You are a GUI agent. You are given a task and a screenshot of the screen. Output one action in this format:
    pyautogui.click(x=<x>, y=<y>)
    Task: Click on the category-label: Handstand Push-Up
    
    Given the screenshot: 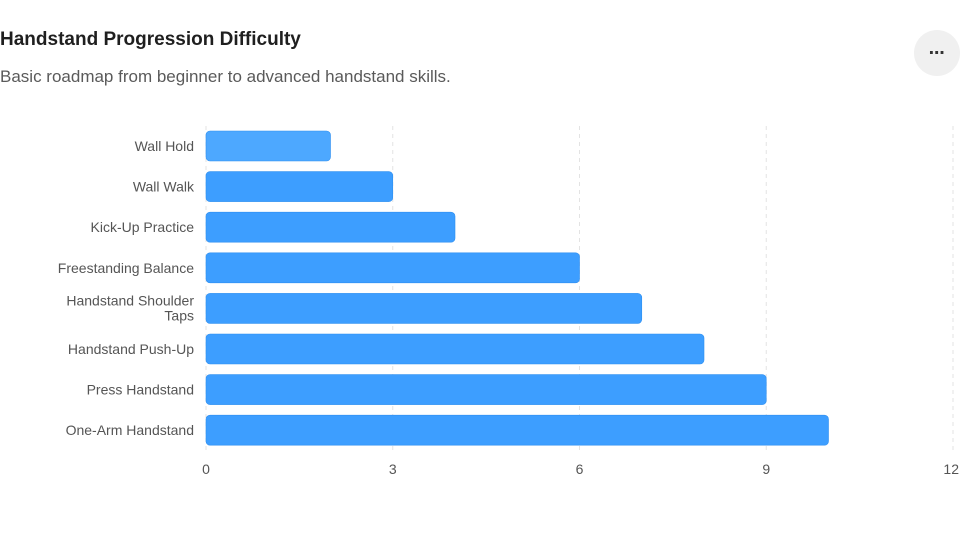 What is the action you would take?
    pyautogui.click(x=131, y=349)
    